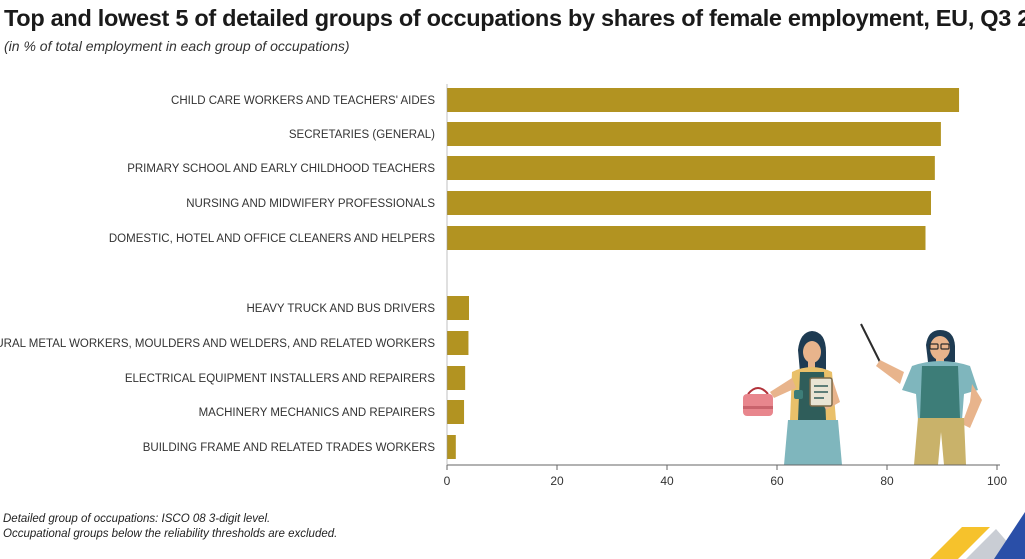 This screenshot has height=559, width=1025. Describe the element at coordinates (317, 413) in the screenshot. I see `category-label-8: MACHINERY MECHANICS AND REPAIRERS` at that location.